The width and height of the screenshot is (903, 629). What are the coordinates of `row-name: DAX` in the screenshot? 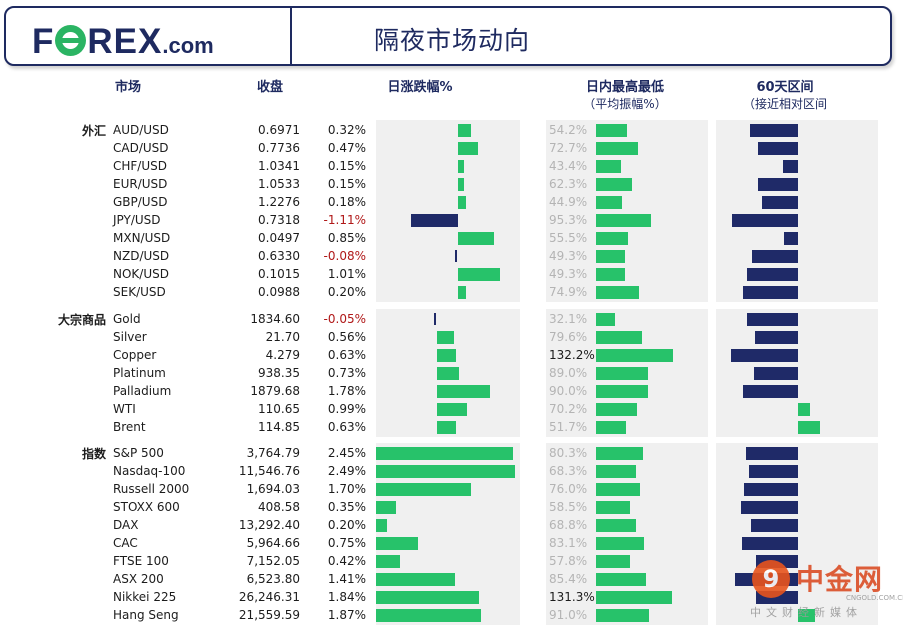 It's located at (126, 525).